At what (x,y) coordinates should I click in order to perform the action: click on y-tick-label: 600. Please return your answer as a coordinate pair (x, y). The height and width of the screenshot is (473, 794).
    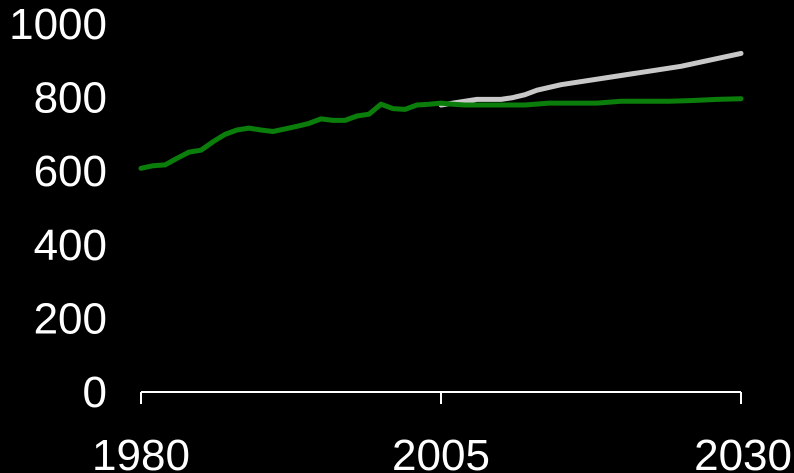
    Looking at the image, I should click on (70, 171).